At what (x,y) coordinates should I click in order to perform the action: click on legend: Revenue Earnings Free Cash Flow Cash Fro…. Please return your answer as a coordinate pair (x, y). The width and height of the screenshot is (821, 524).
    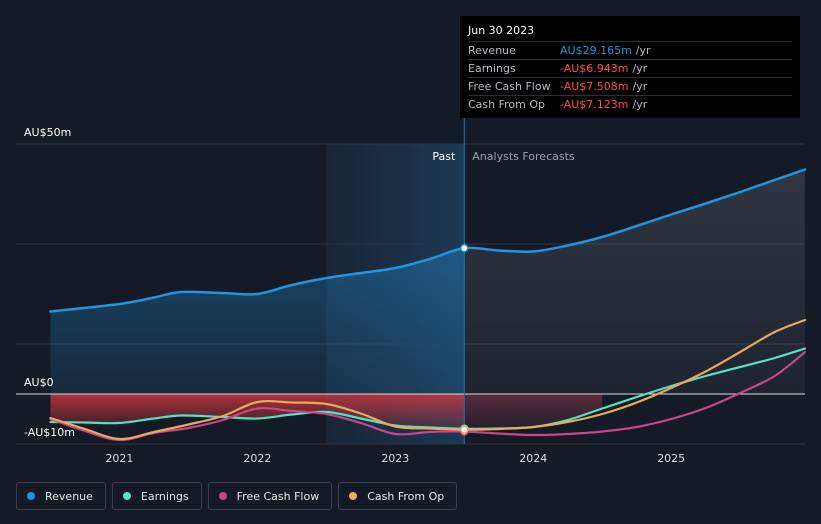
    Looking at the image, I should click on (237, 496).